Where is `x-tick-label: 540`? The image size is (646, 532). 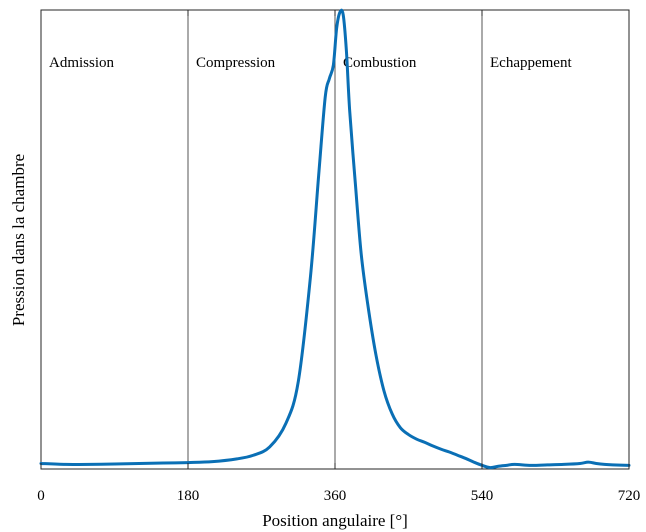 x-tick-label: 540 is located at coordinates (482, 496).